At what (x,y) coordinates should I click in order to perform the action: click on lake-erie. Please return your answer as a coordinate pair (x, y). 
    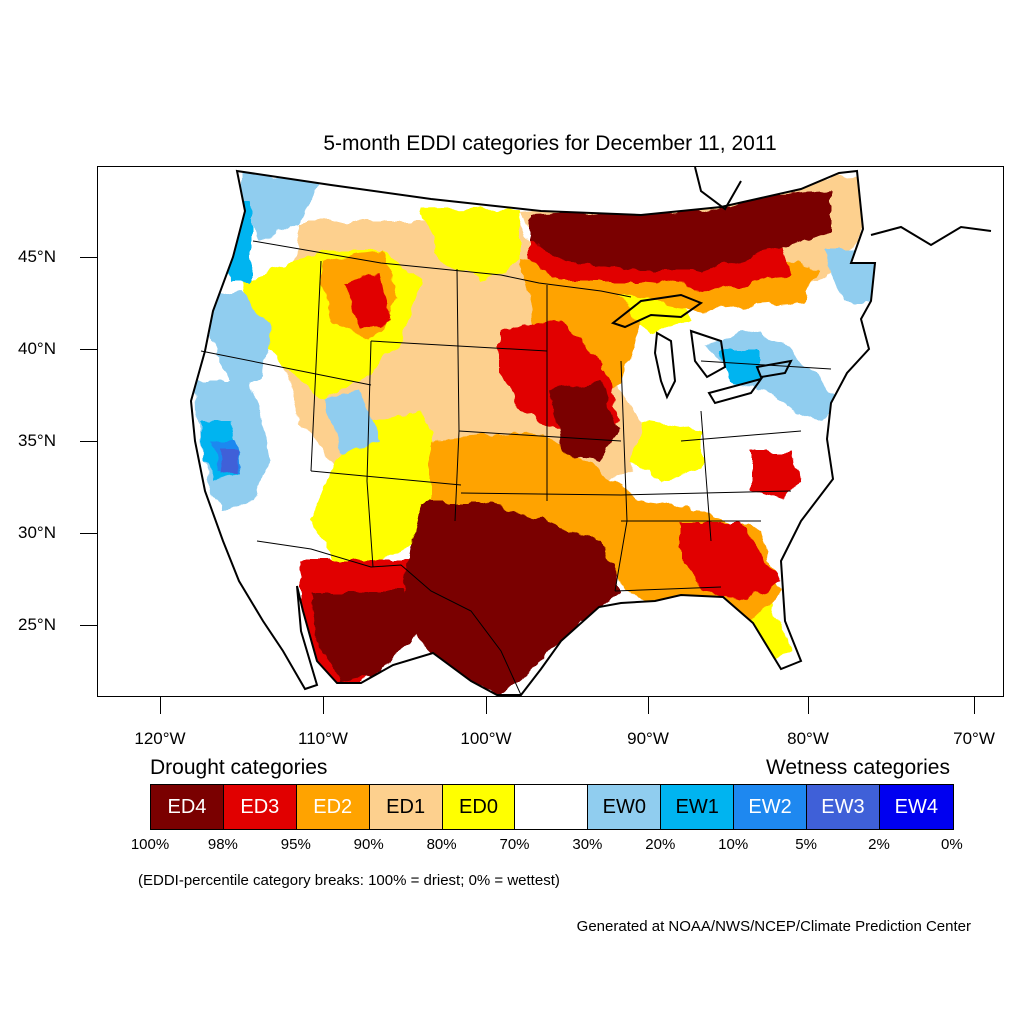
    Looking at the image, I should click on (735, 391).